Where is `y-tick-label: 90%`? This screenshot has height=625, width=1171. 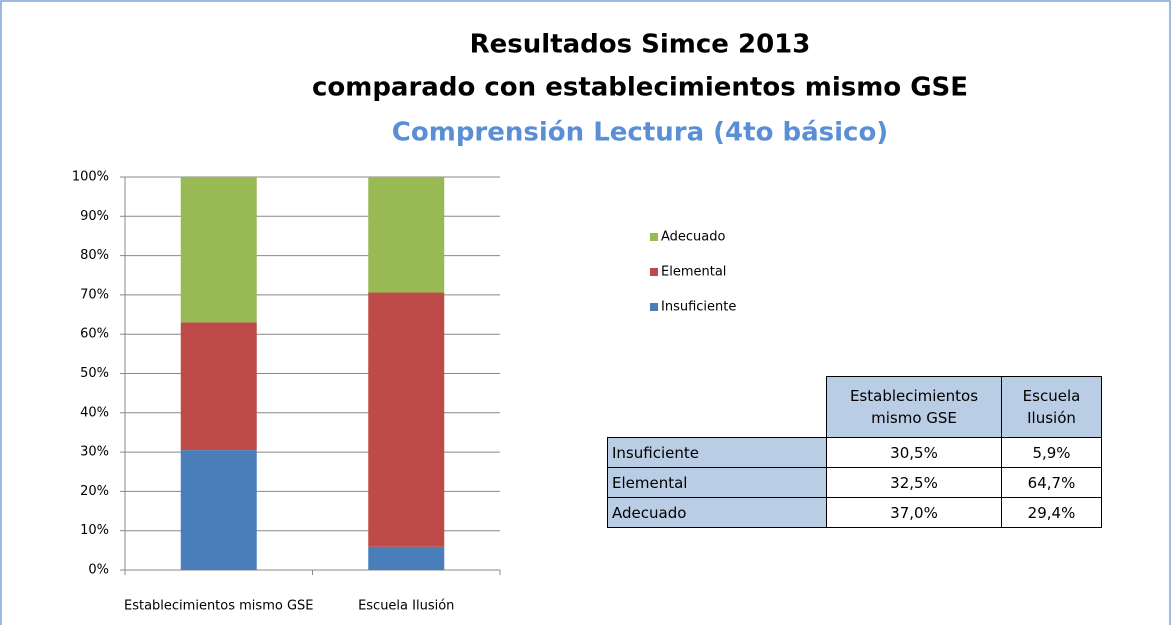 y-tick-label: 90% is located at coordinates (94, 216).